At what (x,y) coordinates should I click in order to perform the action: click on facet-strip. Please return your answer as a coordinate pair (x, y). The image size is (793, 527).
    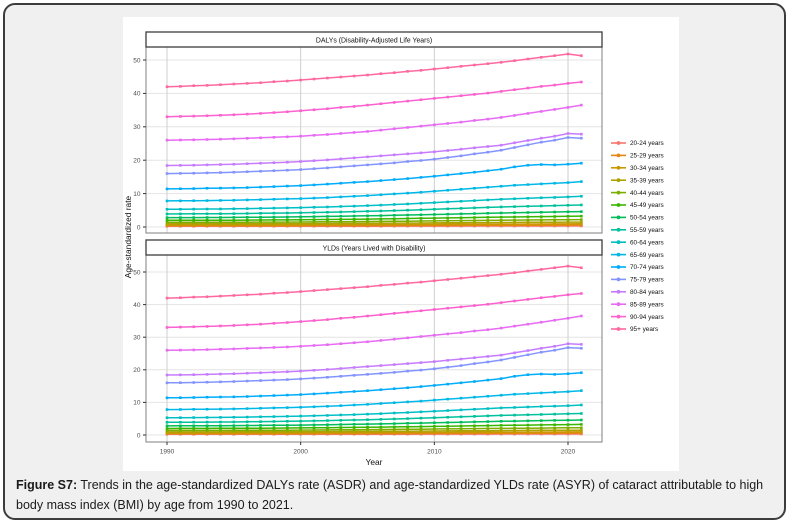
    Looking at the image, I should click on (374, 247).